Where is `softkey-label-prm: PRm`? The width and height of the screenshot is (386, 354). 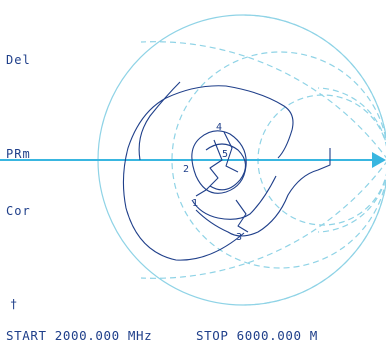
softkey-label-prm: PRm is located at coordinates (18, 154).